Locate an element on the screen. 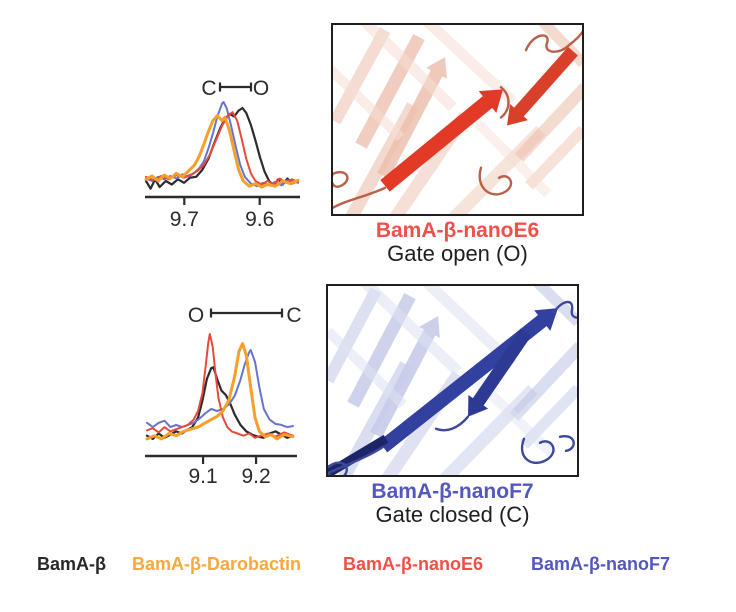 The image size is (736, 612). axis-ticks: 9.1 9.2 is located at coordinates (229, 472).